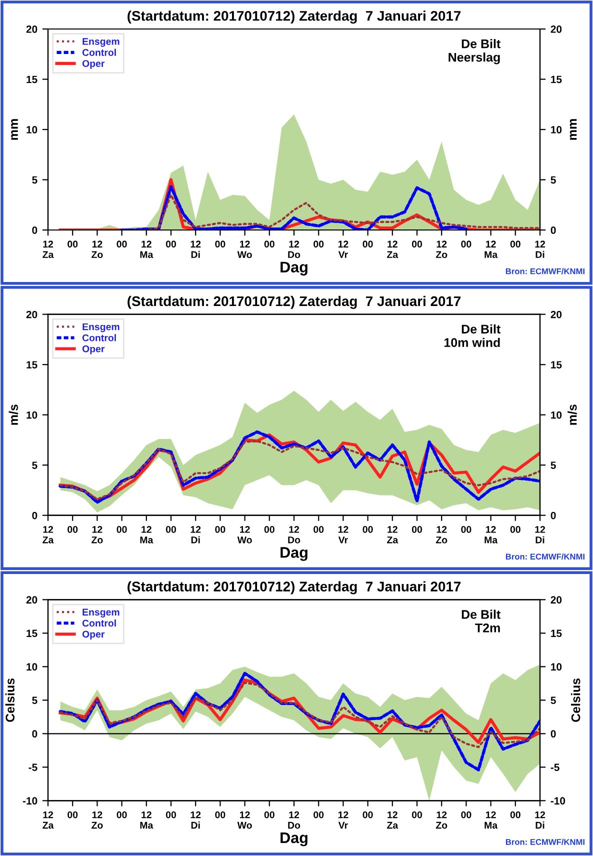  Describe the element at coordinates (573, 129) in the screenshot. I see `y2-axis-title: mm` at that location.